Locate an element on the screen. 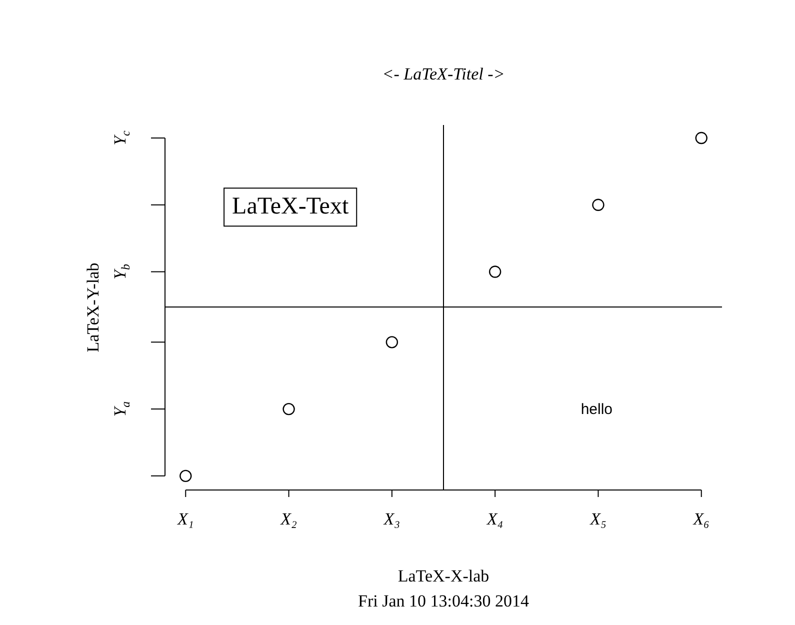  x-tick-label: X₂ is located at coordinates (289, 518).